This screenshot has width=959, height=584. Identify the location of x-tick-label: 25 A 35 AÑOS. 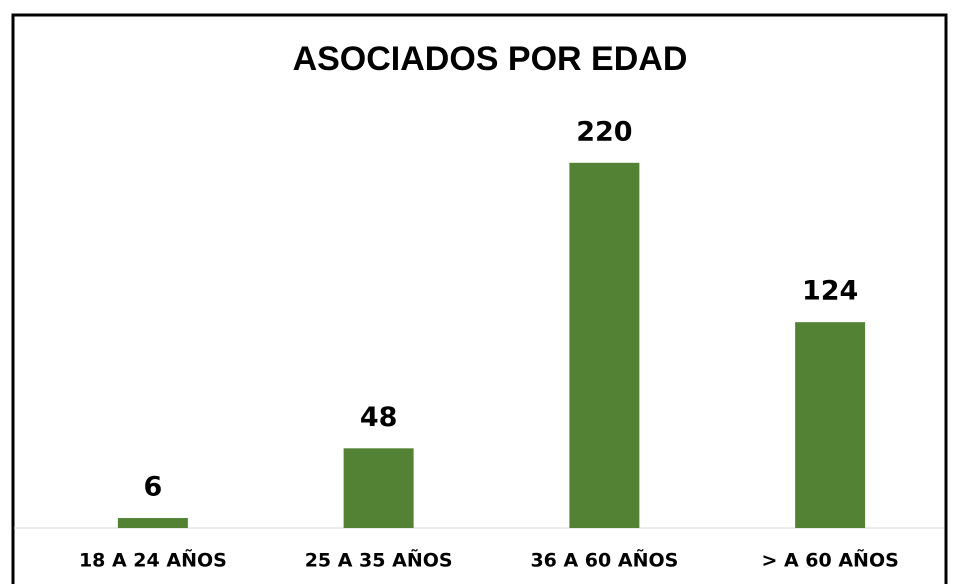
(379, 560).